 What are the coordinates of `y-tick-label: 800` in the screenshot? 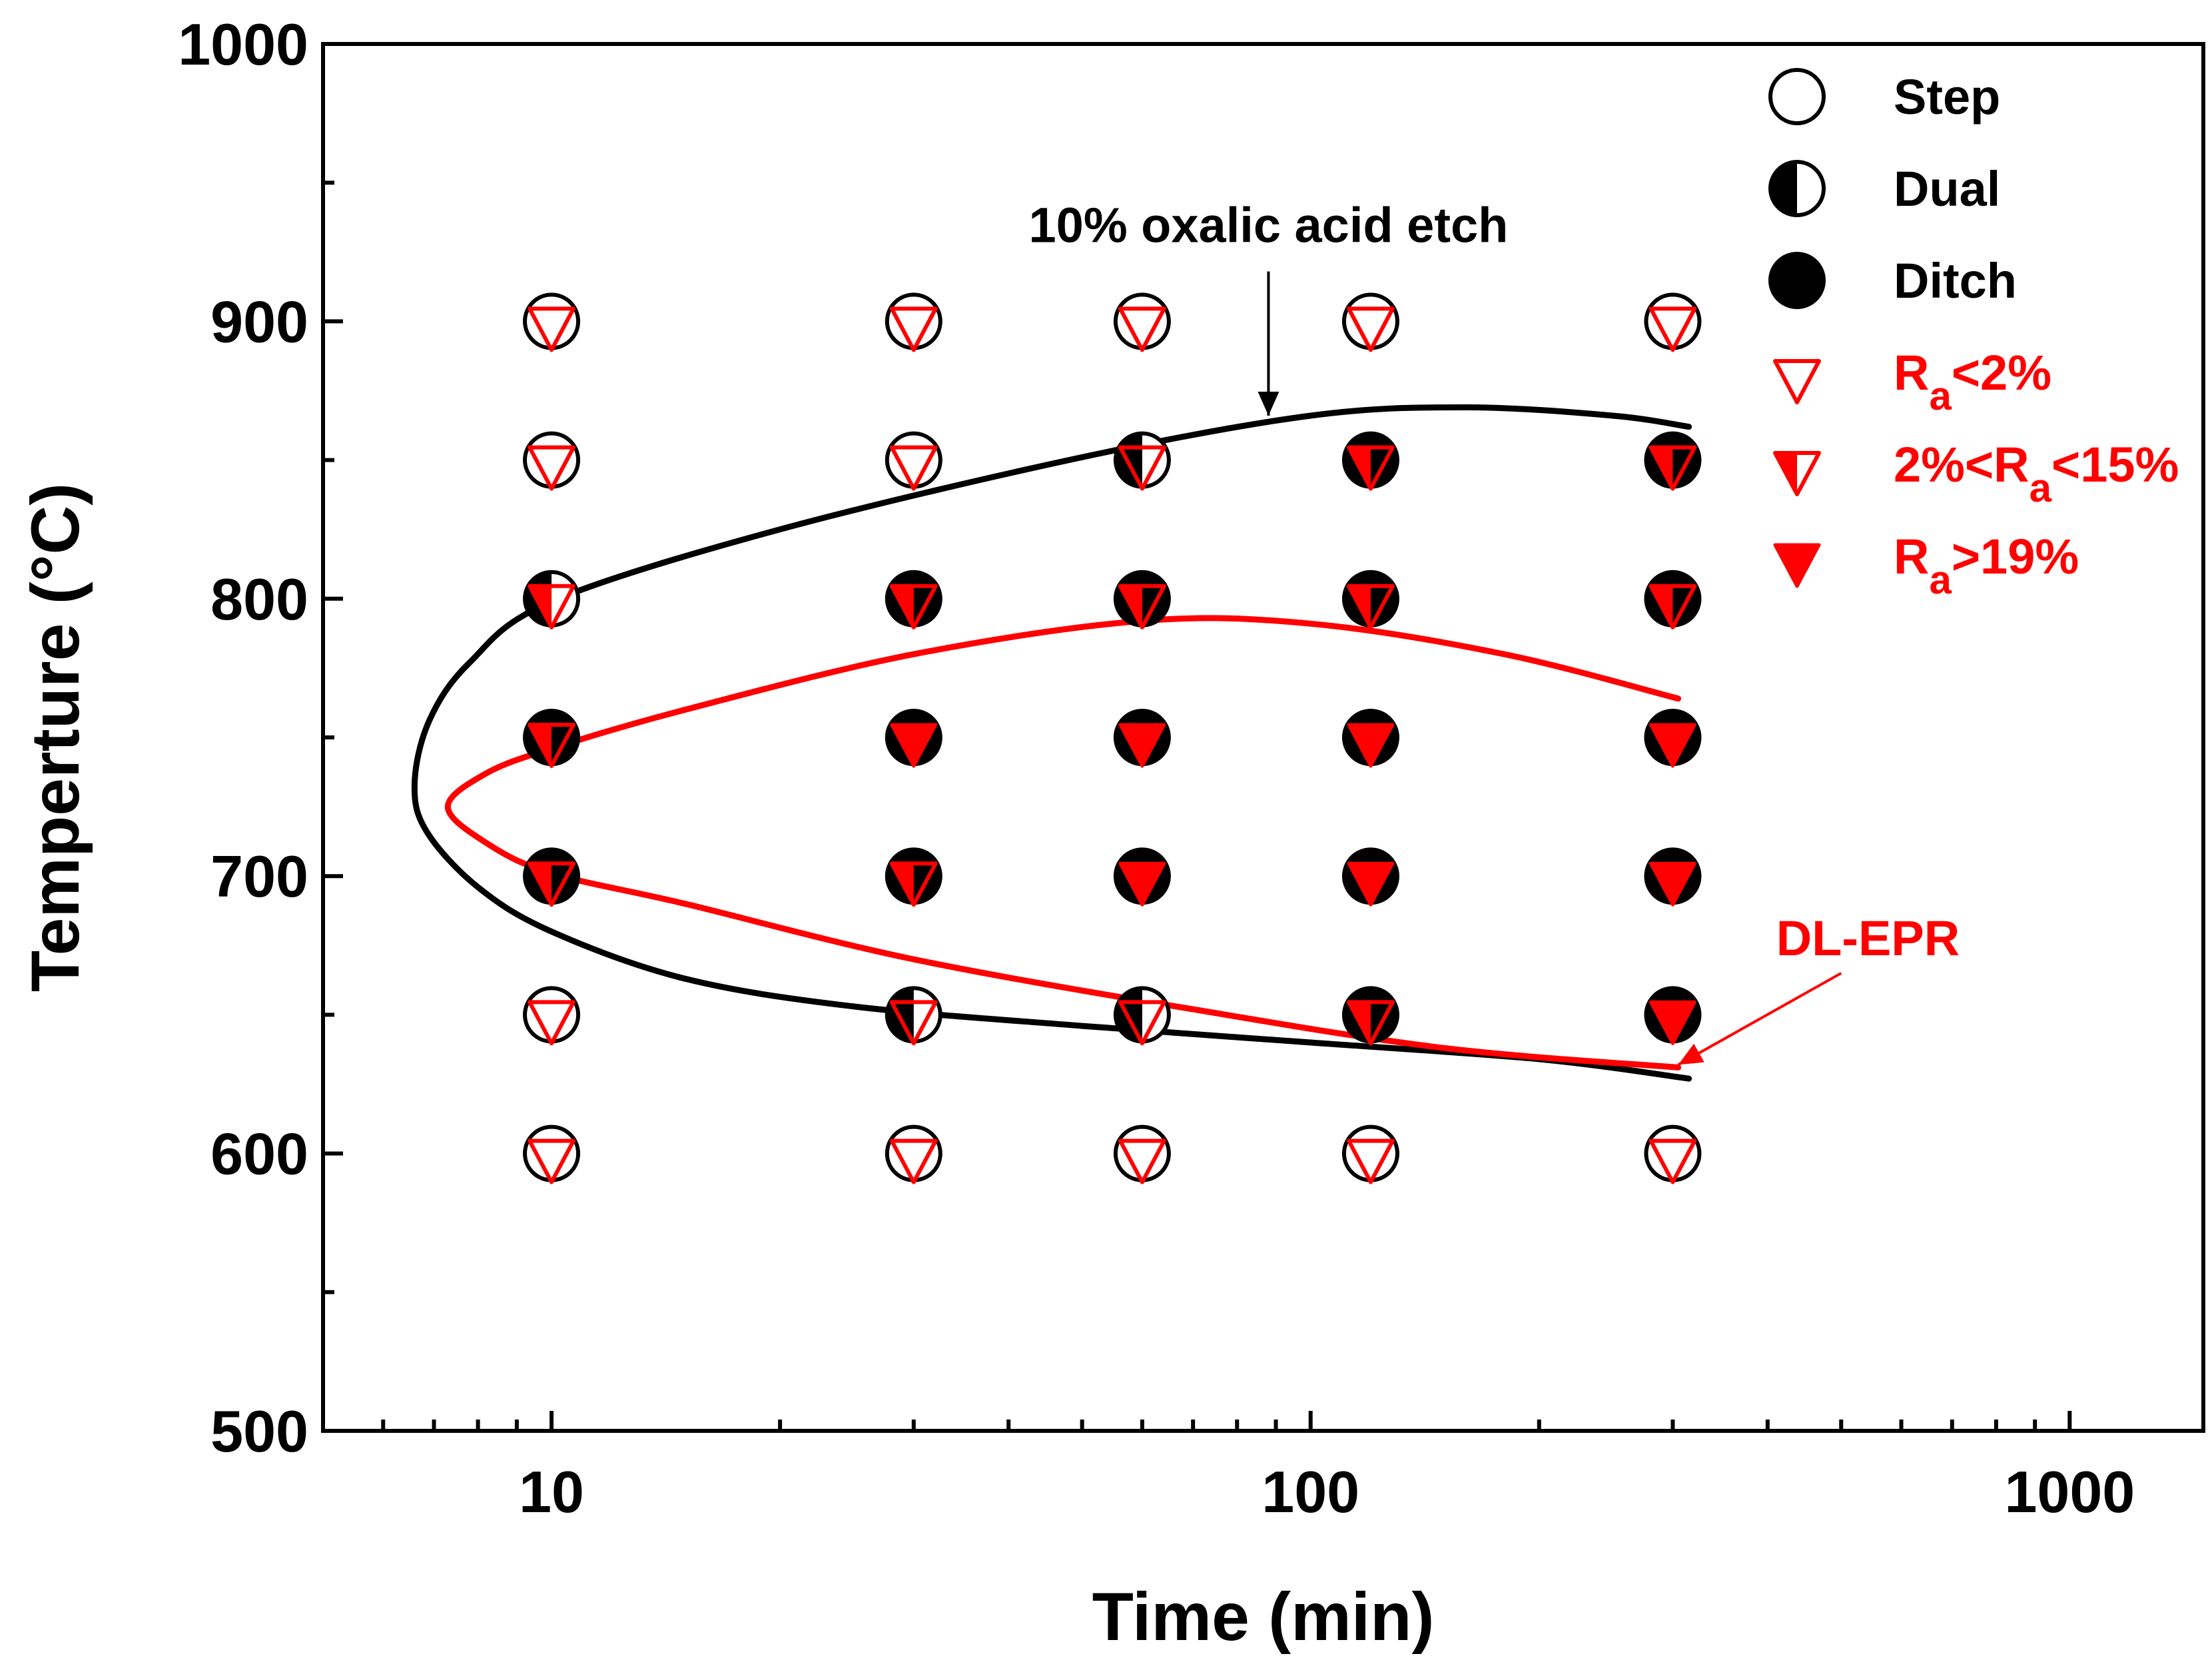 It's located at (259, 599).